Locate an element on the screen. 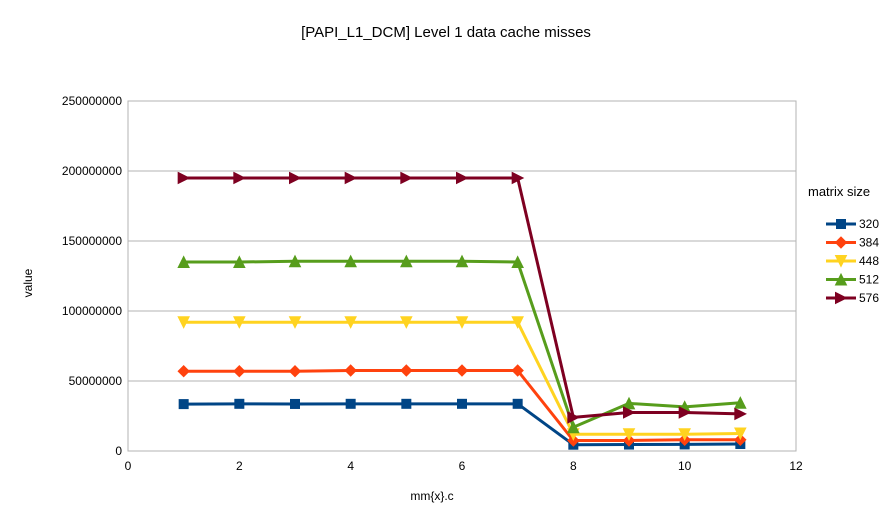 The height and width of the screenshot is (523, 893). legend-item: 576 is located at coordinates (852, 298).